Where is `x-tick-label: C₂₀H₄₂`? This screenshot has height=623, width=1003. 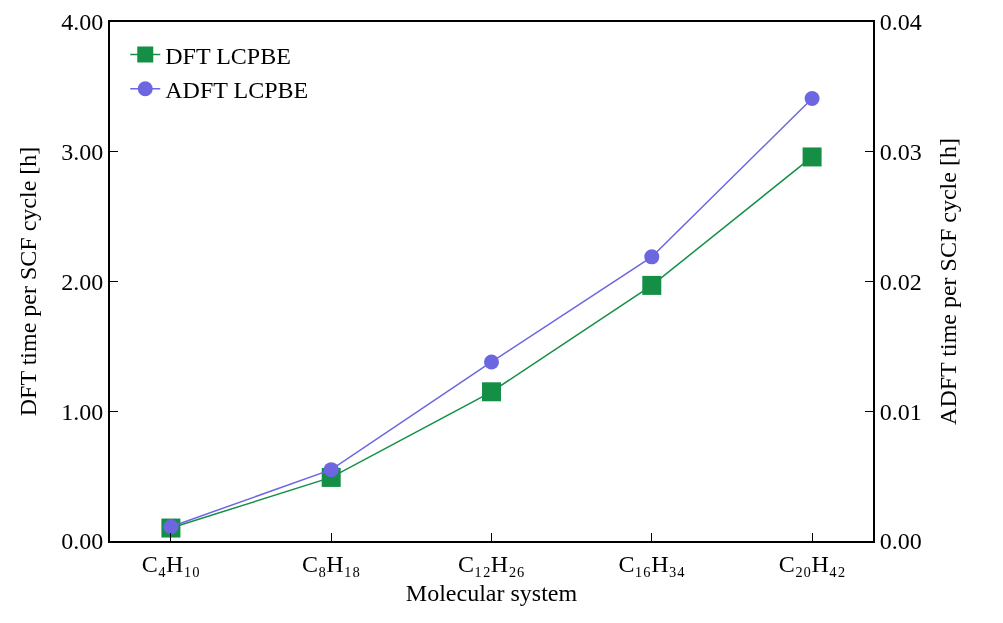
x-tick-label: C₂₀H₄₂ is located at coordinates (812, 563).